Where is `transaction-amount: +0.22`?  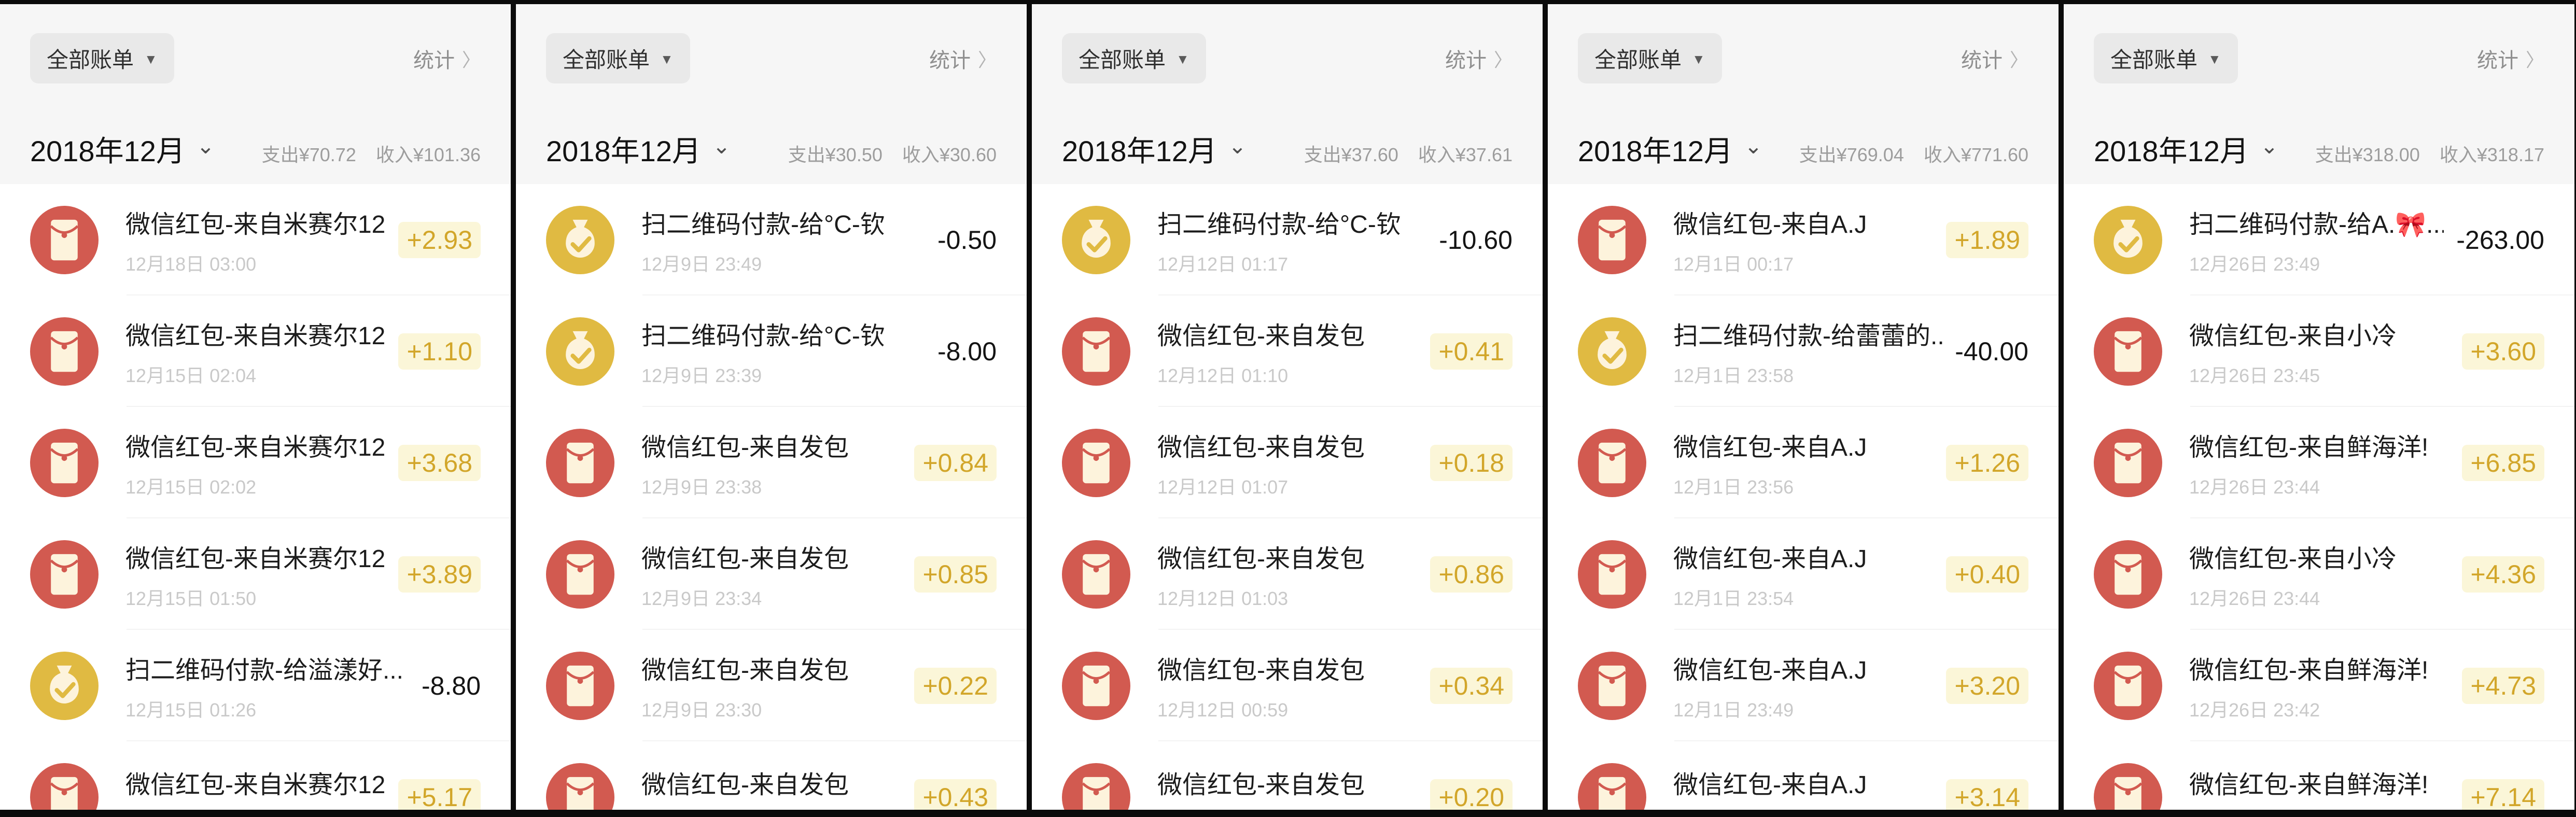
transaction-amount: +0.22 is located at coordinates (955, 686).